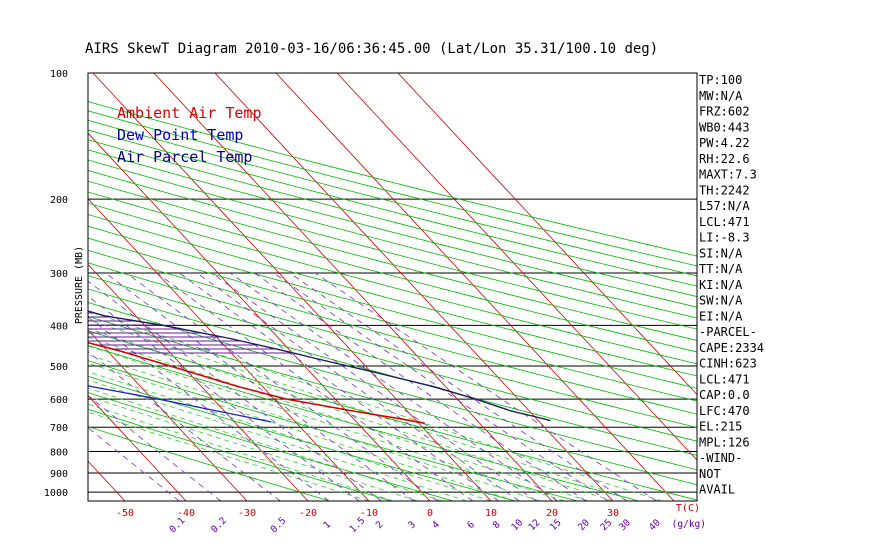  What do you see at coordinates (189, 113) in the screenshot?
I see `legend-item: Ambient Air Temp` at bounding box center [189, 113].